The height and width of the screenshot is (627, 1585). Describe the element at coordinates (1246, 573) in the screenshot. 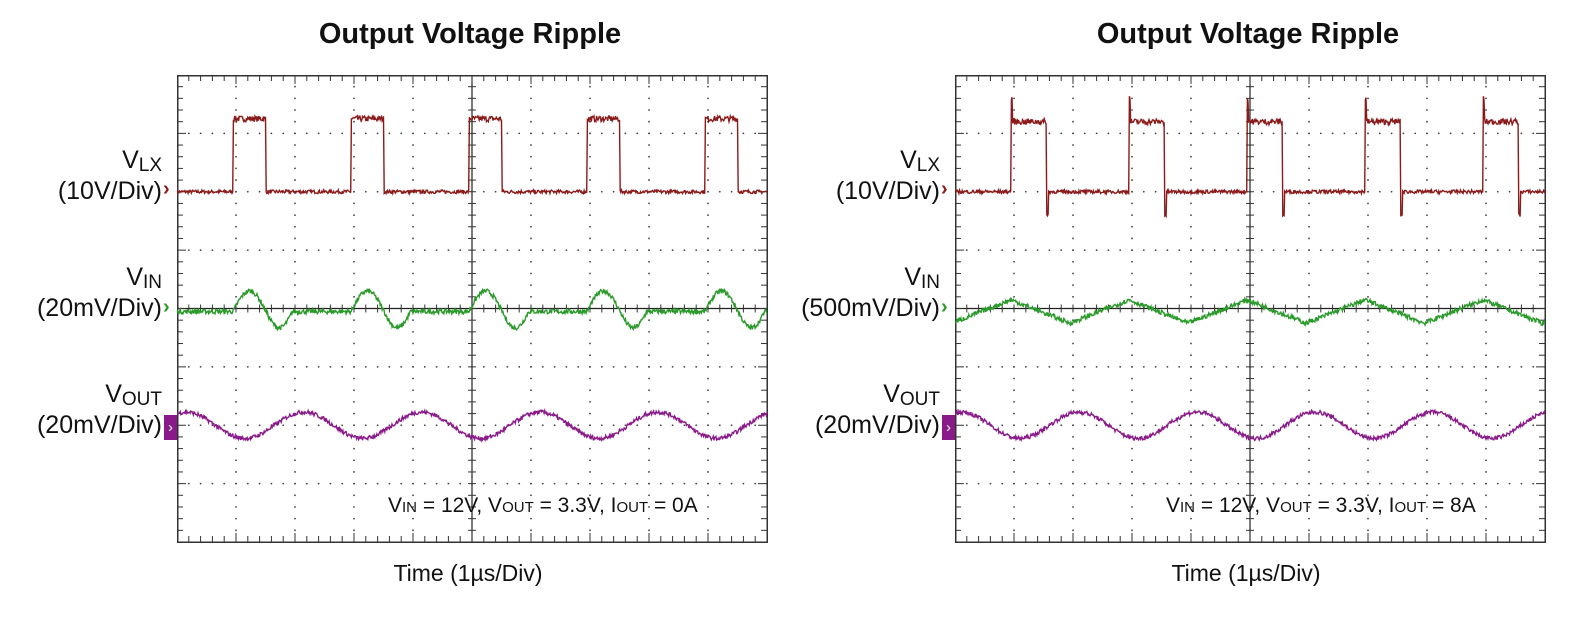

I see `x-axis-label: Time (1µs/Div)` at that location.